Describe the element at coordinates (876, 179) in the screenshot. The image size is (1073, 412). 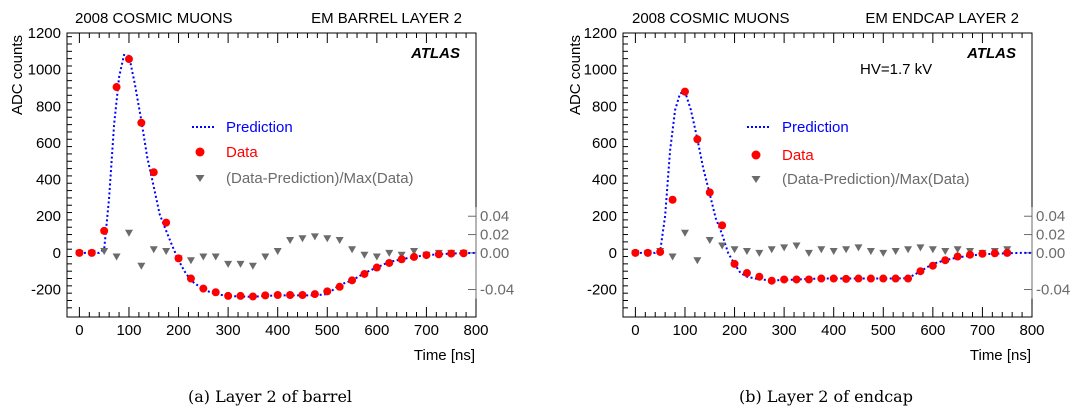
I see `legend-residual-label: (Data-Prediction)/Max(Data)` at that location.